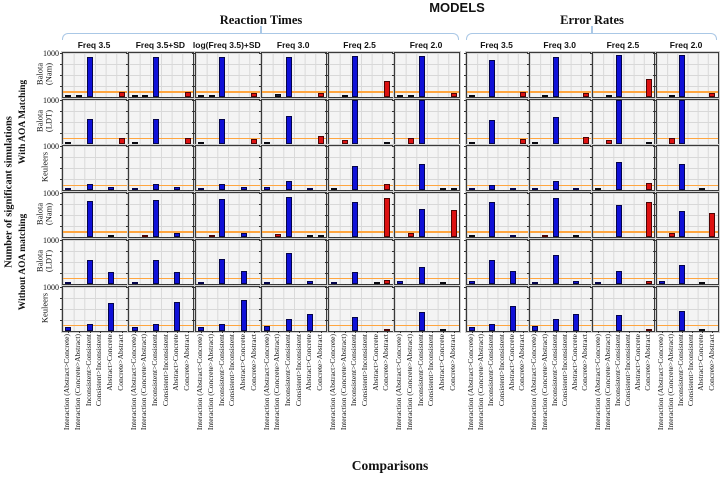 Image resolution: width=721 pixels, height=486 pixels. What do you see at coordinates (591, 36) in the screenshot?
I see `column-group-bracket` at bounding box center [591, 36].